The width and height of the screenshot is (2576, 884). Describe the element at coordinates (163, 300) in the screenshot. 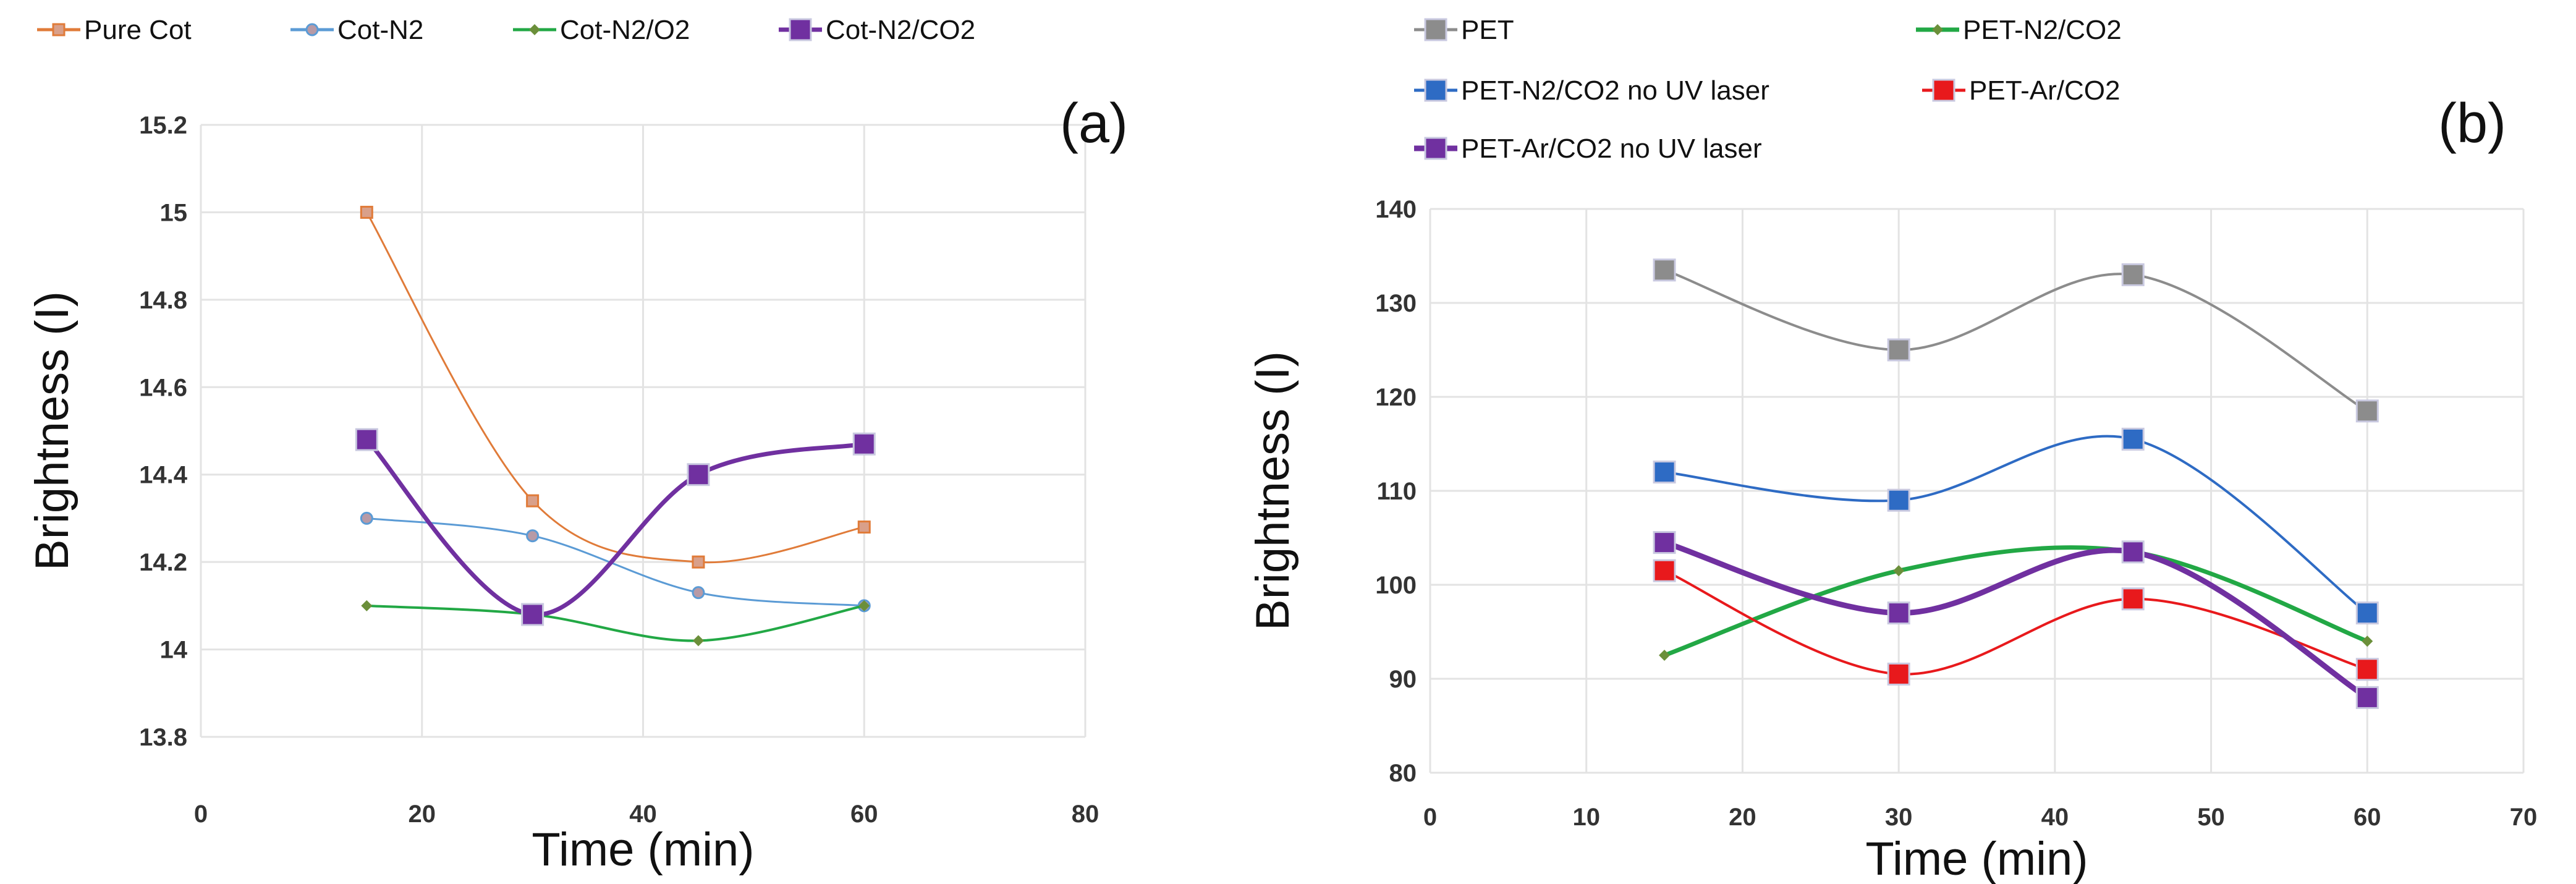

I see `y-tick-label: 14.8` at that location.